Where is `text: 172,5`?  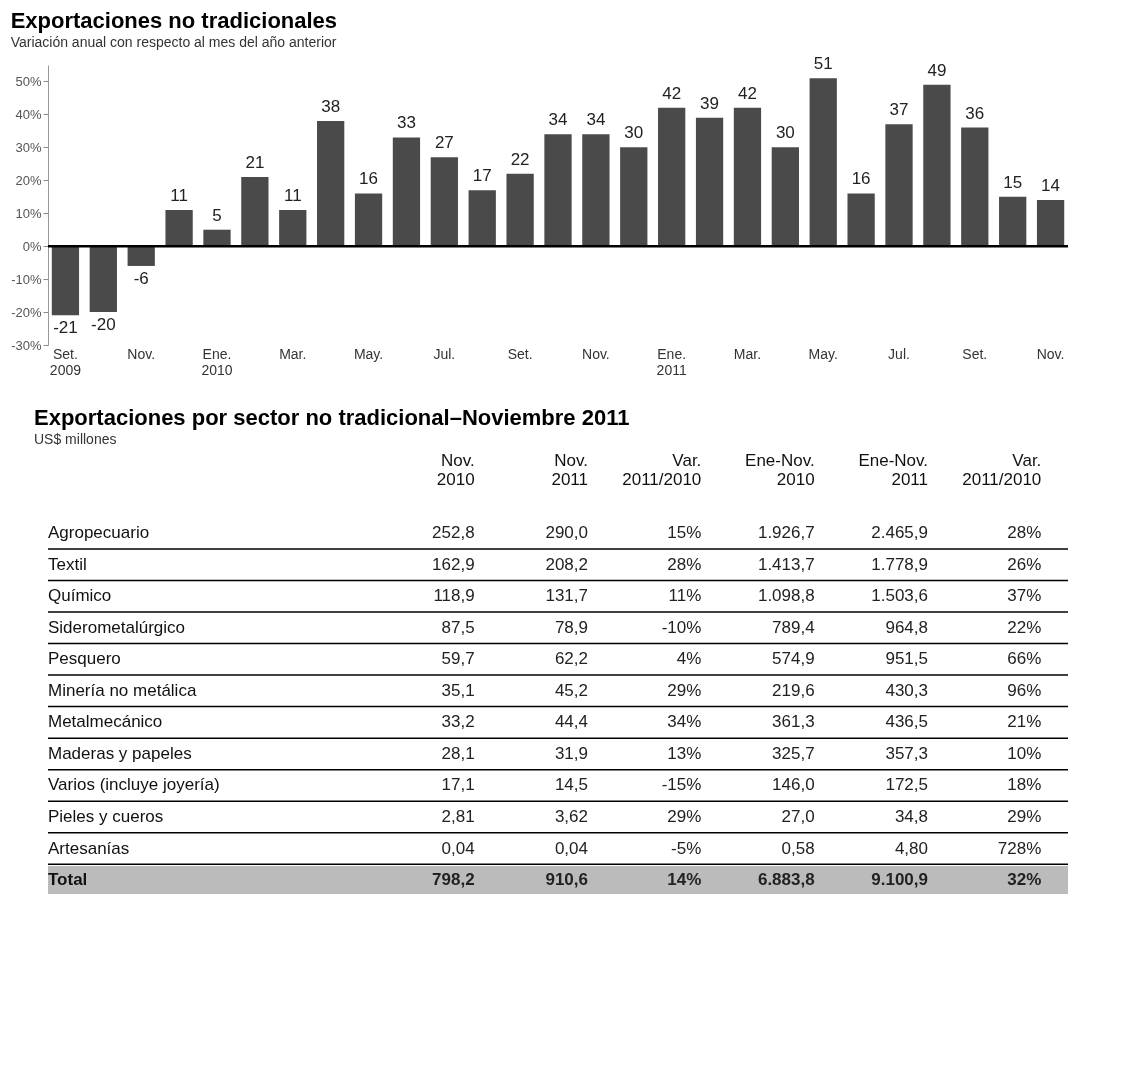 text: 172,5 is located at coordinates (906, 785).